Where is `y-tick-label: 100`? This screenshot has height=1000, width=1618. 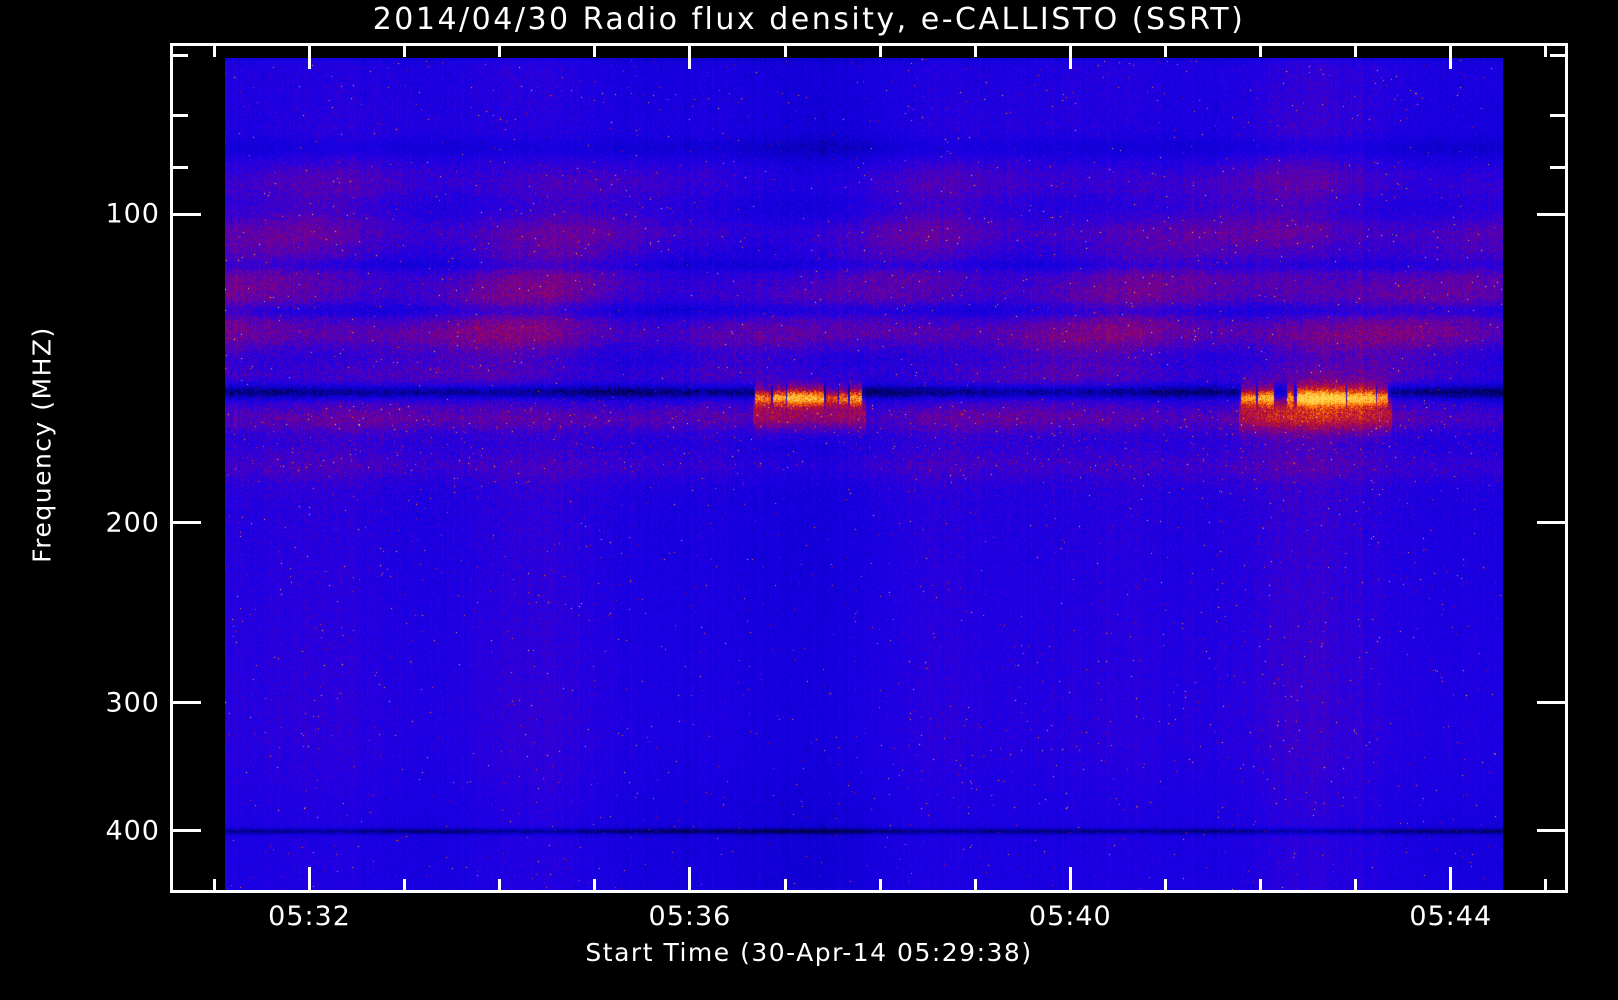
y-tick-label: 100 is located at coordinates (132, 214).